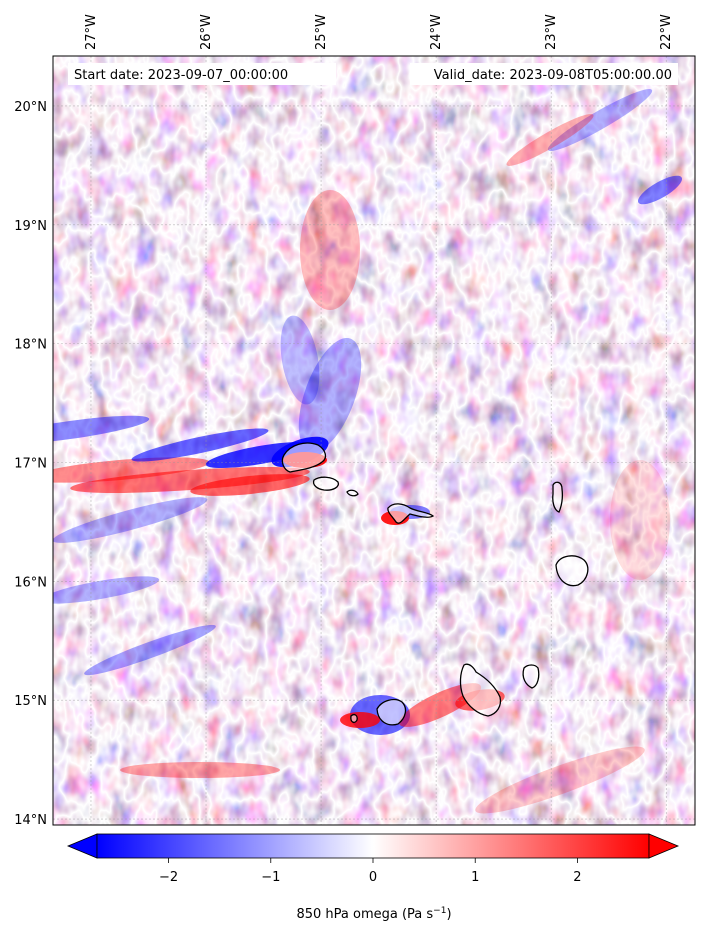 The height and width of the screenshot is (936, 703). I want to click on valid-date-label: Valid_date: 2023-09-08T05:00:00.00, so click(553, 75).